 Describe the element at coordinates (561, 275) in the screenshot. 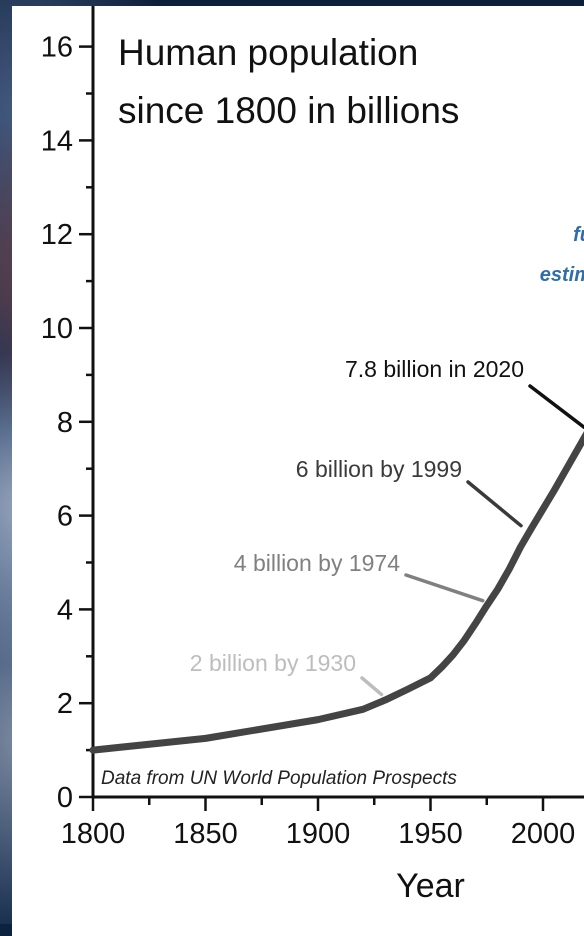

I see `projection-label-line-2: estim` at that location.